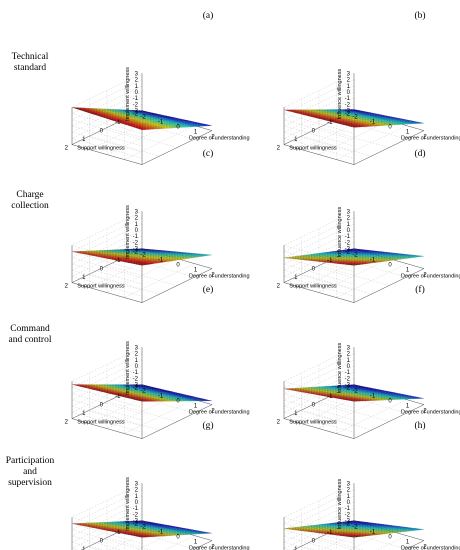 The height and width of the screenshot is (550, 460). What do you see at coordinates (84, 140) in the screenshot?
I see `y-tick-label: 1` at bounding box center [84, 140].